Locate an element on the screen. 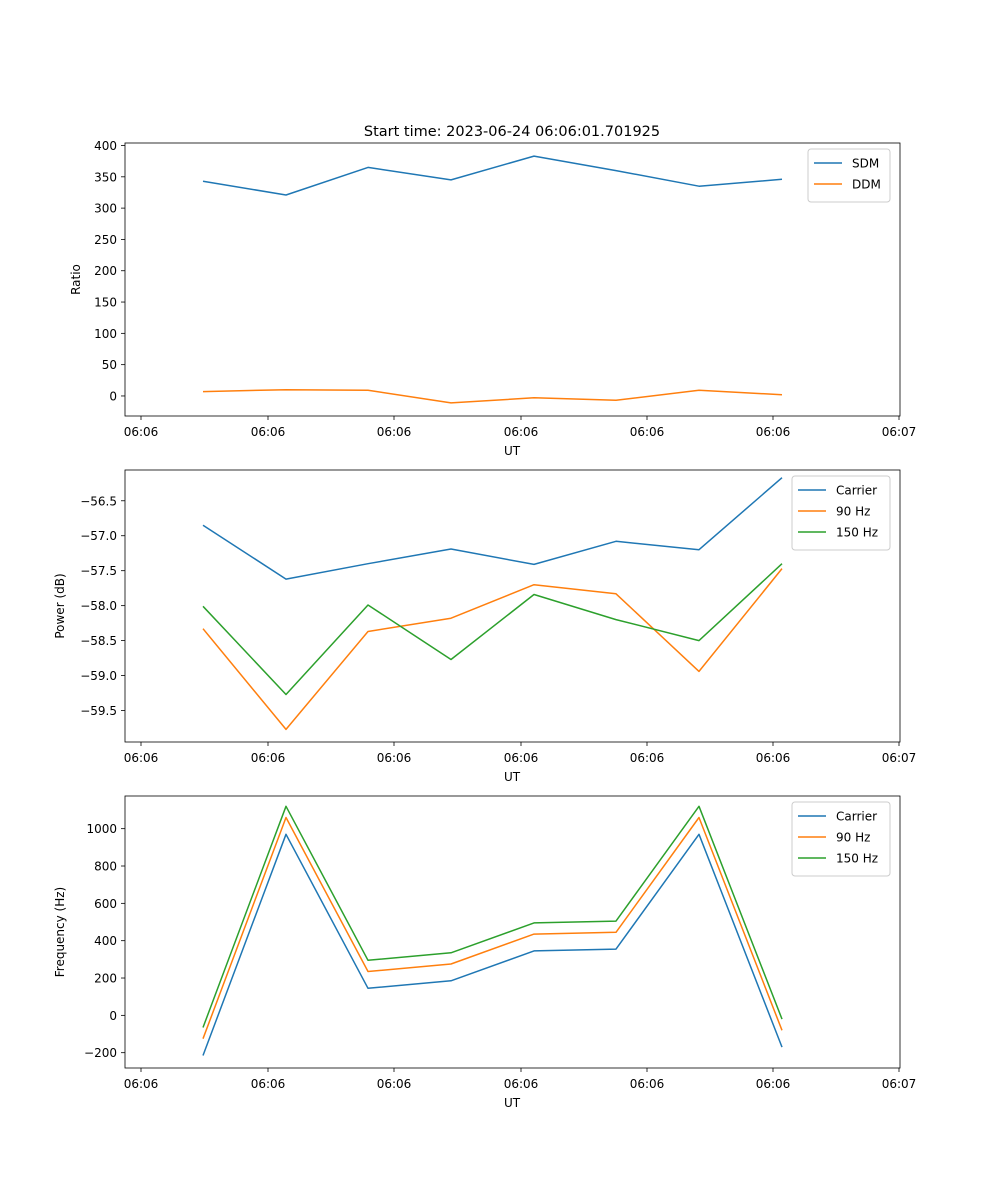  series-line-ddm is located at coordinates (492, 396).